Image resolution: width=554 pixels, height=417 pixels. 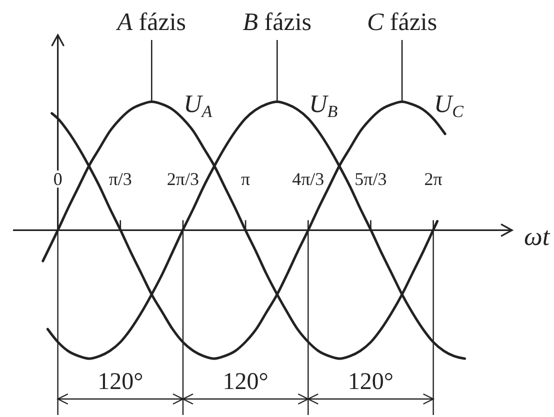 What do you see at coordinates (183, 179) in the screenshot?
I see `x-tick-label: 2π/3` at bounding box center [183, 179].